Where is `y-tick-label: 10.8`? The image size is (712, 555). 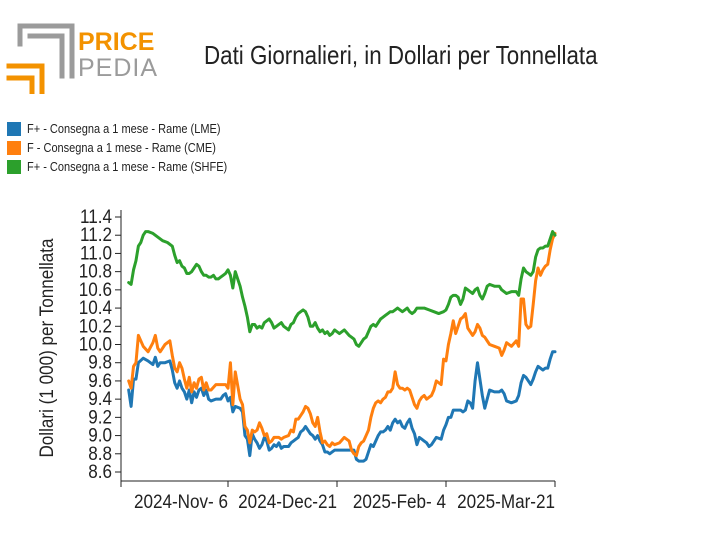 y-tick-label: 10.8 is located at coordinates (95, 271).